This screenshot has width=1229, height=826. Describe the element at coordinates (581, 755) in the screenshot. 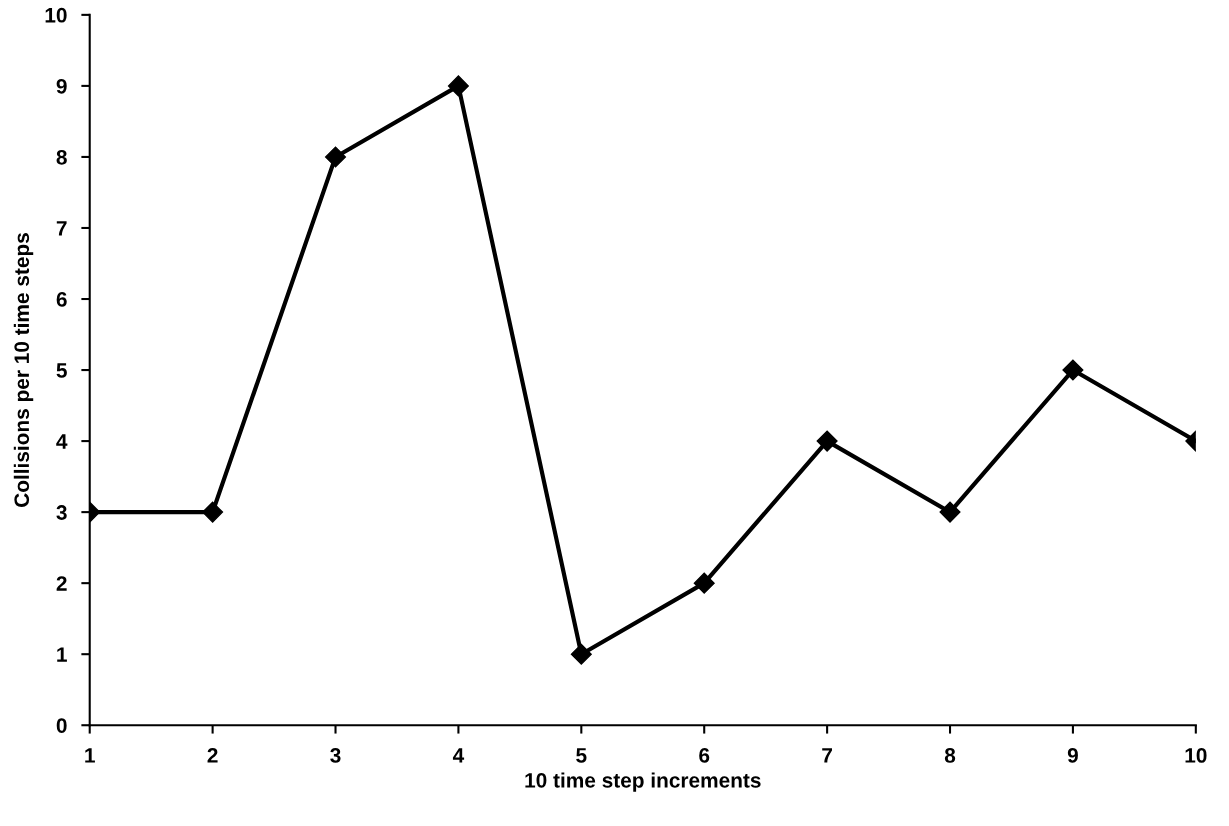

I see `x-tick-label: 5` at that location.